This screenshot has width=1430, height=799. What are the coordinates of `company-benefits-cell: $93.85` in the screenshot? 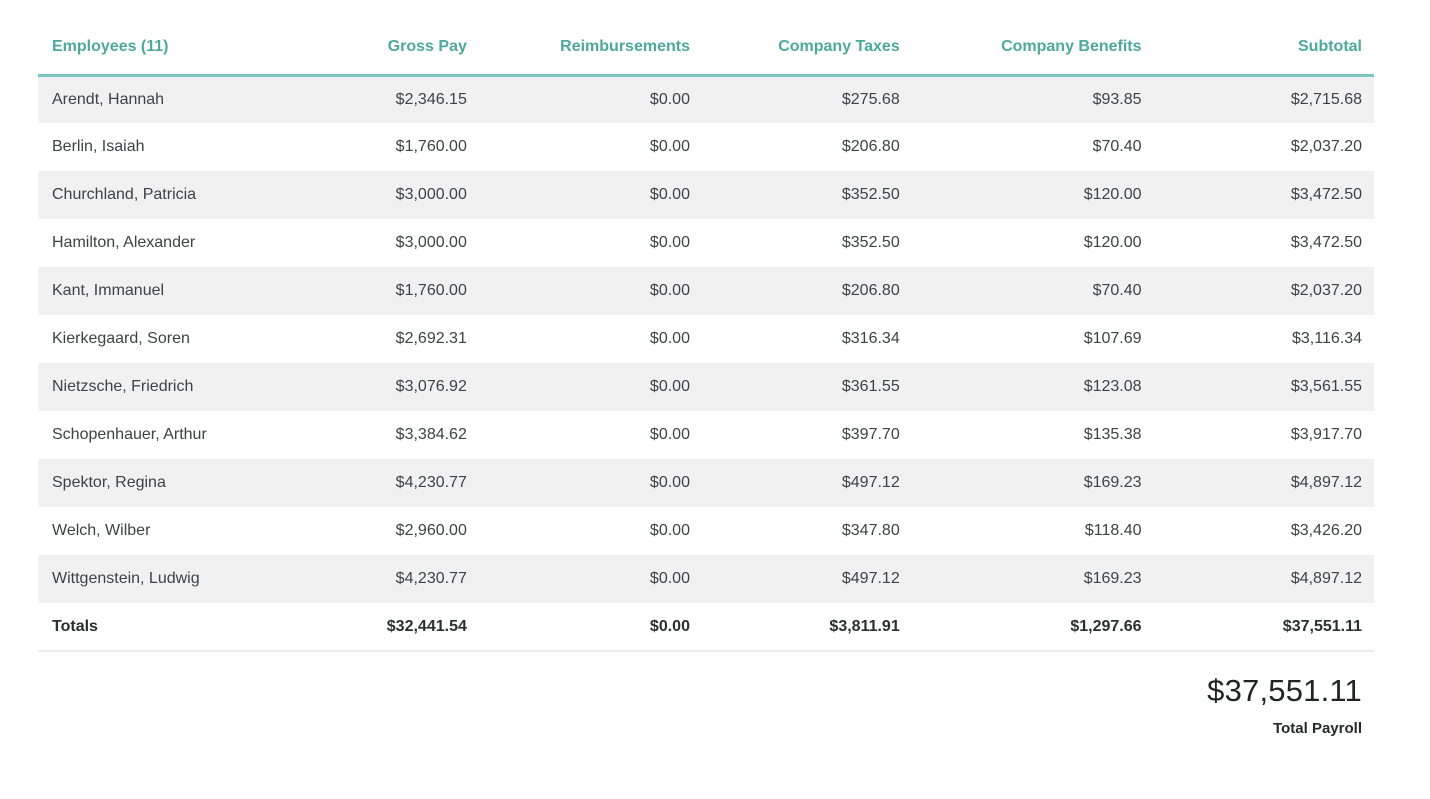 It's located at (1117, 99).